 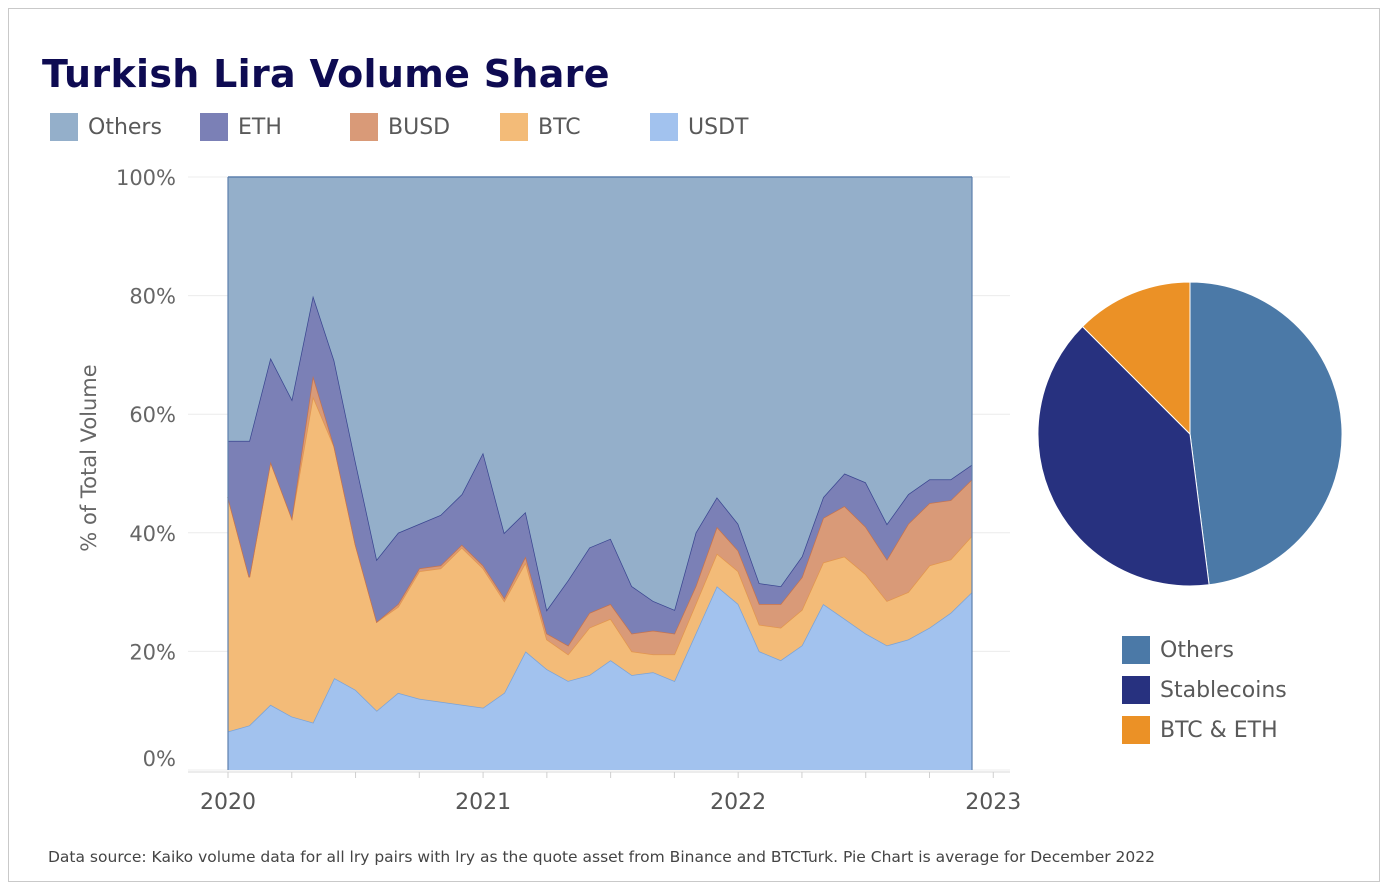 I want to click on pie-legend-label: Stablecoins, so click(x=1223, y=690).